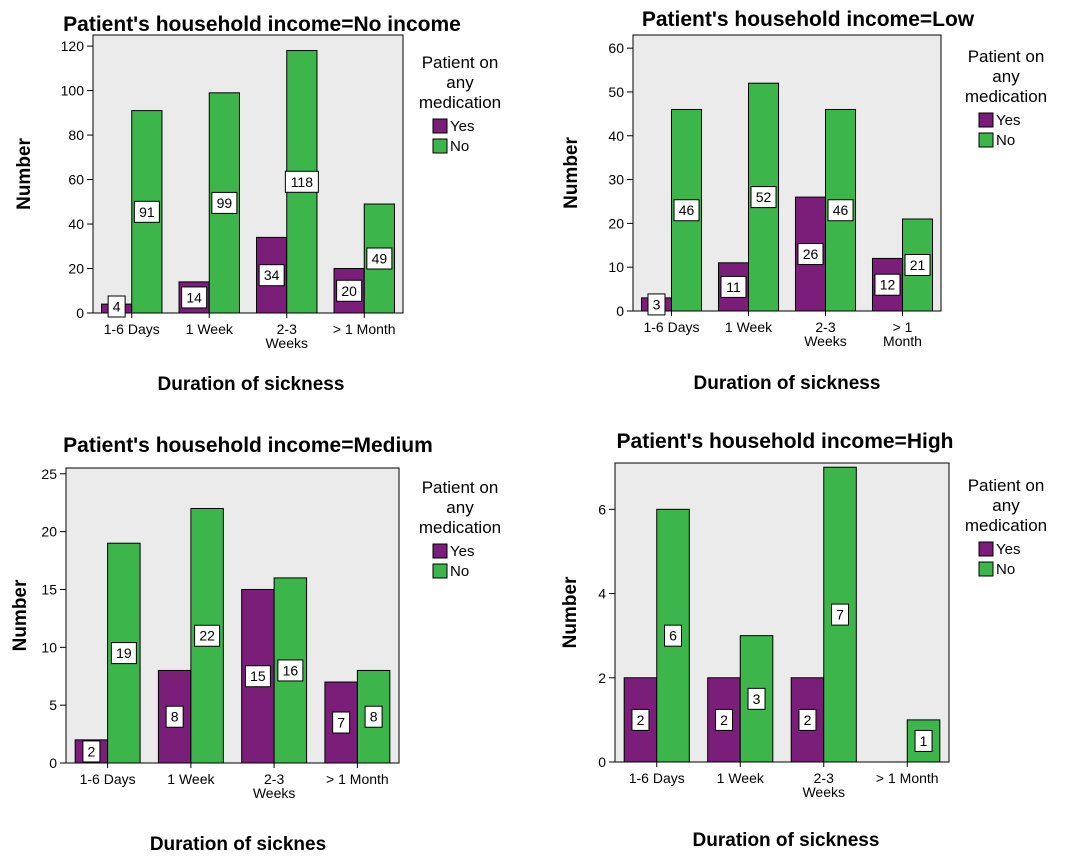 The width and height of the screenshot is (1065, 859). What do you see at coordinates (238, 844) in the screenshot?
I see `x-axis-label: Duration of sicknes` at bounding box center [238, 844].